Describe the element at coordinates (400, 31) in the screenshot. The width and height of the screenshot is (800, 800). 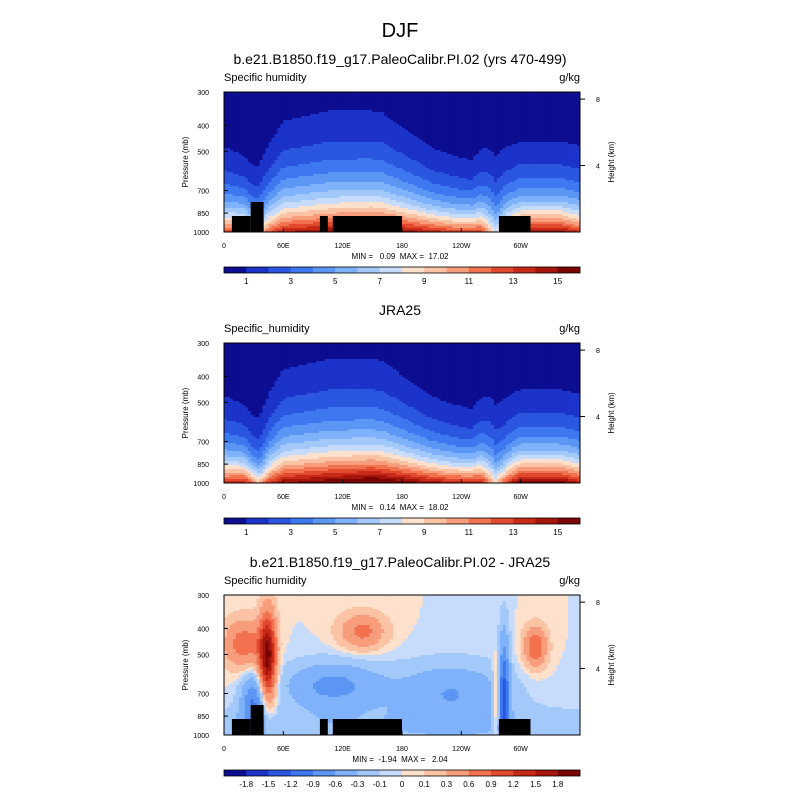
I see `page-title: DJF` at that location.